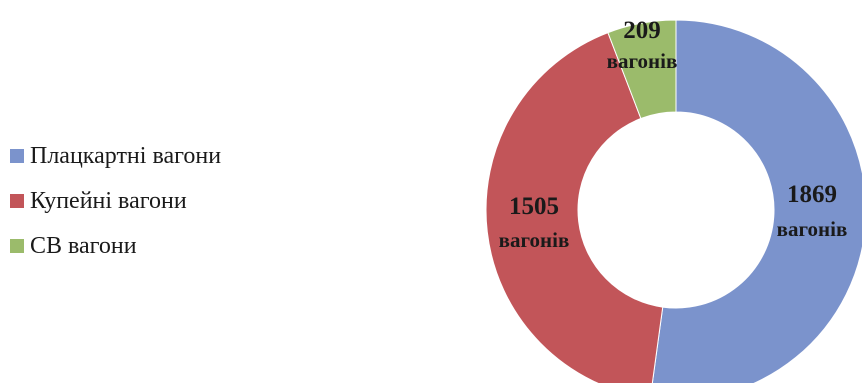 This screenshot has width=862, height=383. What do you see at coordinates (126, 155) in the screenshot?
I see `legend-label-platskart: Плацкартні вагони` at bounding box center [126, 155].